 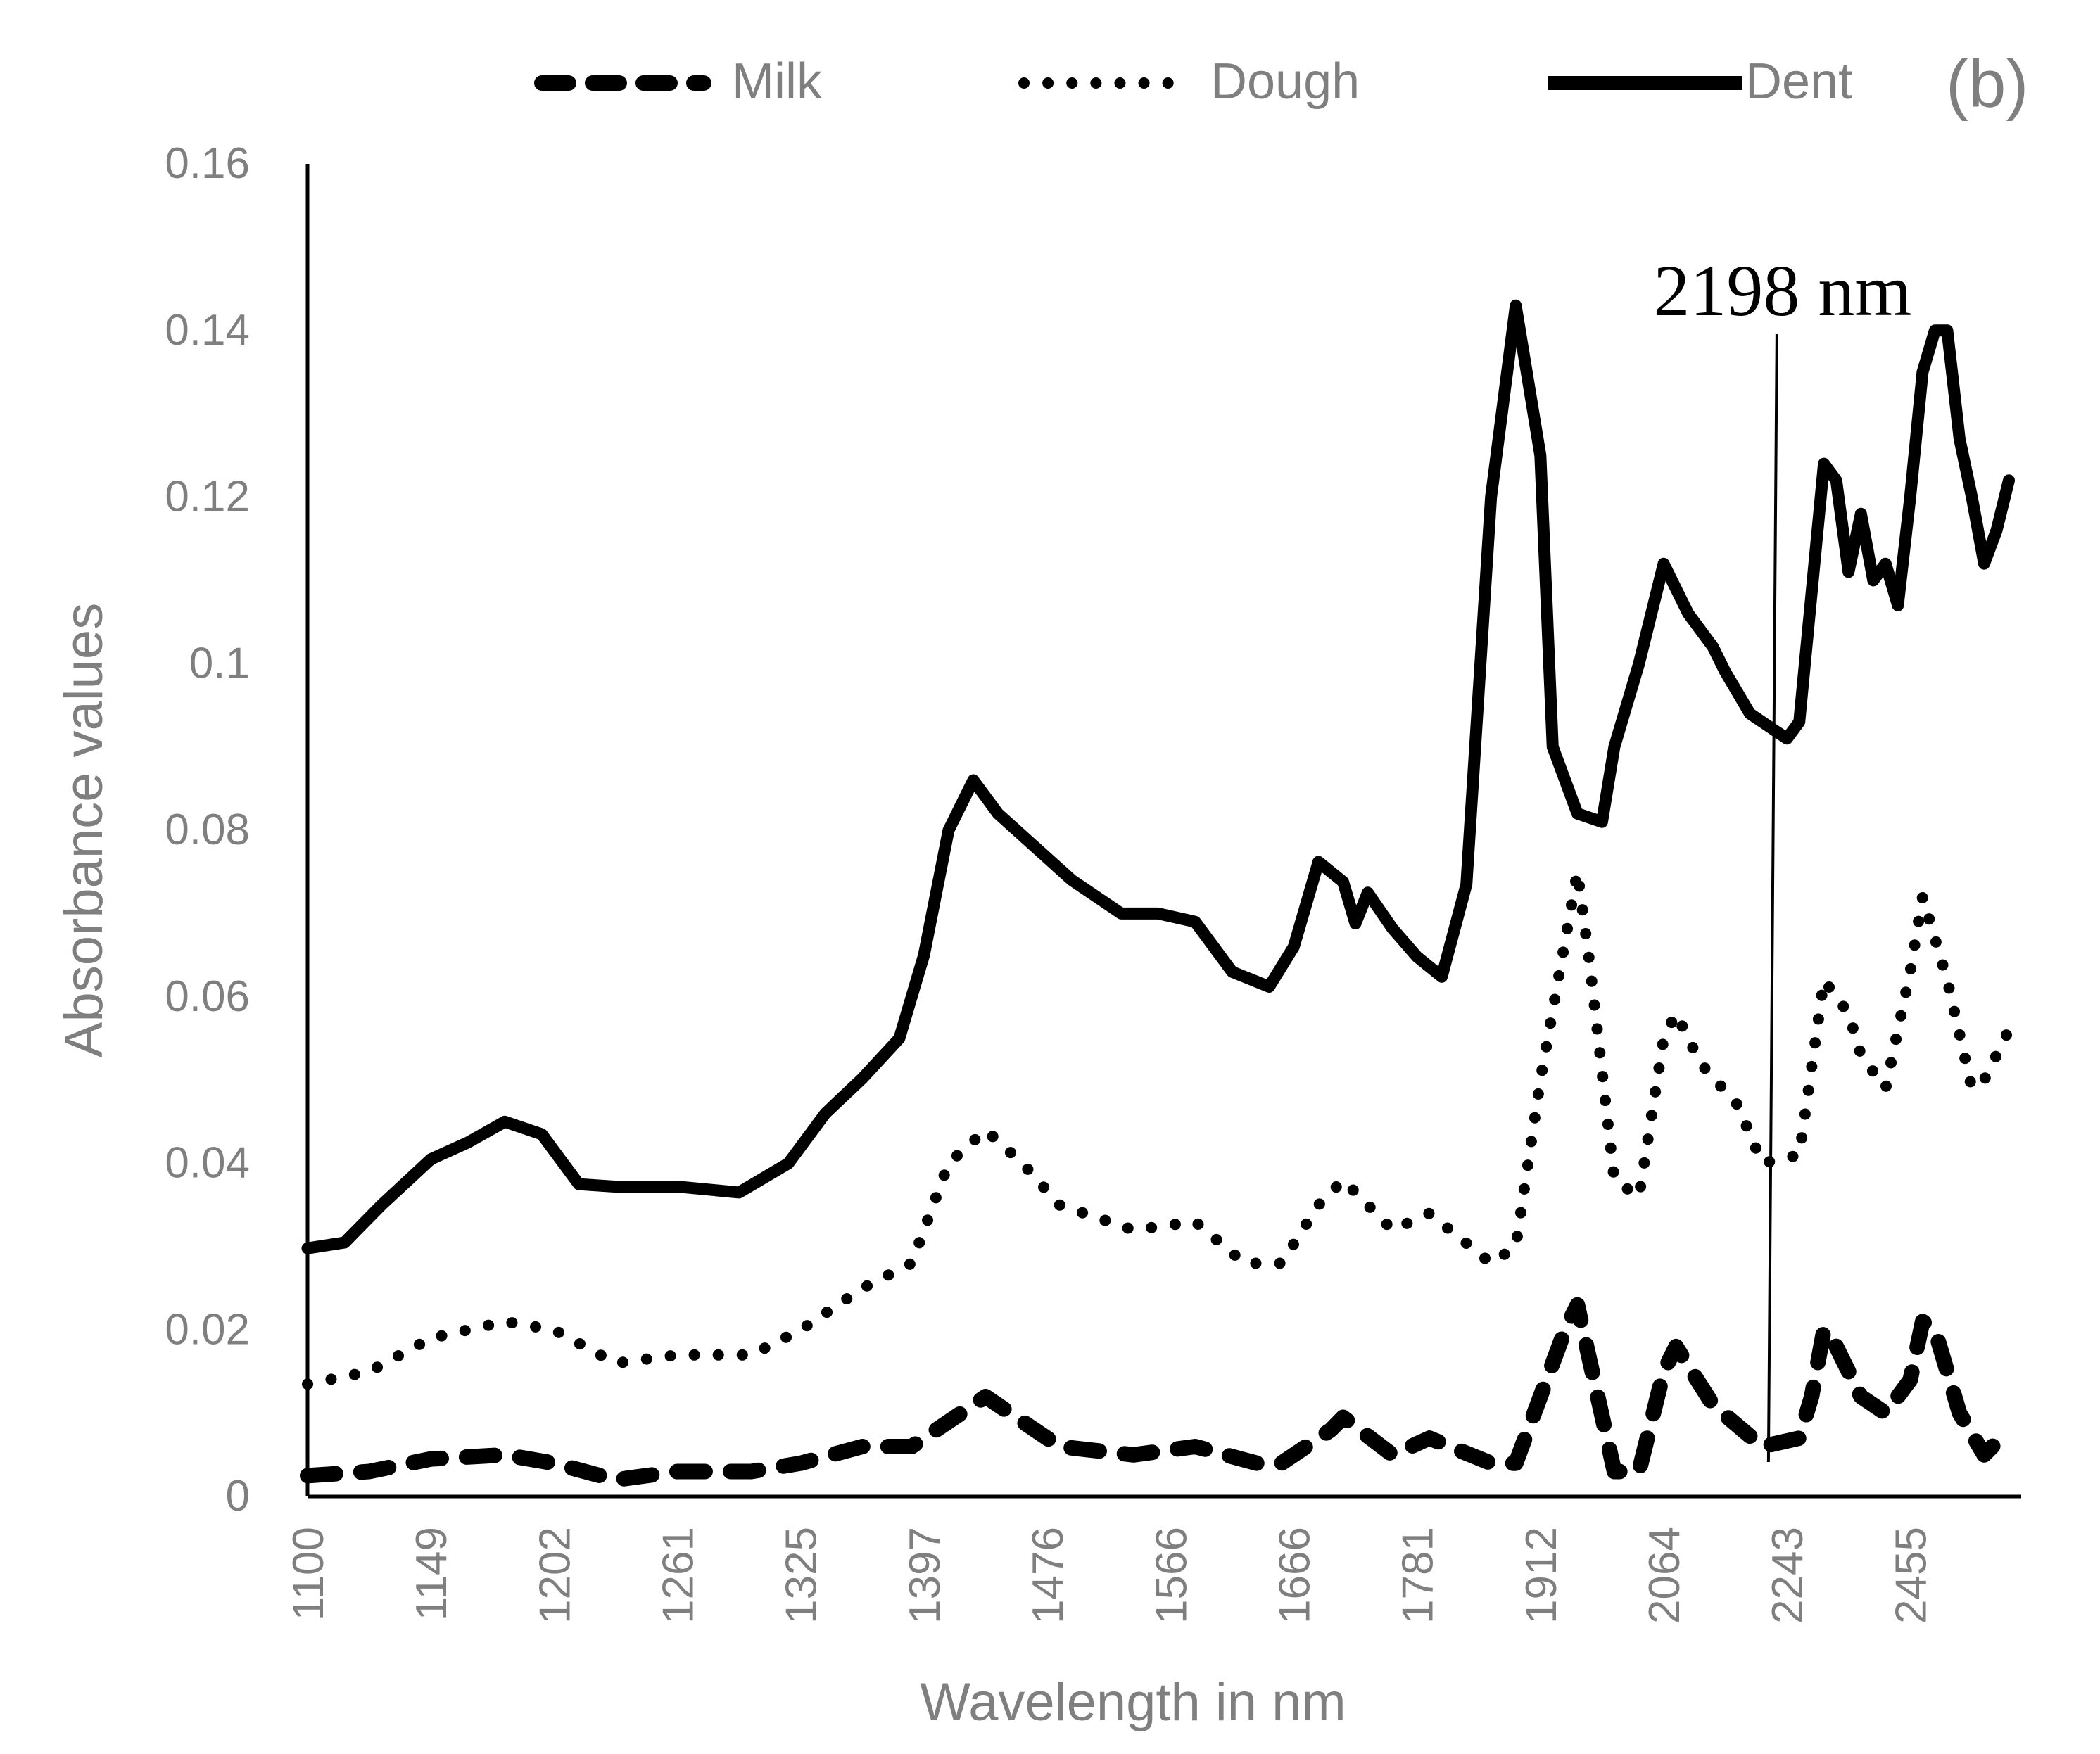 What do you see at coordinates (207, 1329) in the screenshot?
I see `y-tick-label: 0.02` at bounding box center [207, 1329].